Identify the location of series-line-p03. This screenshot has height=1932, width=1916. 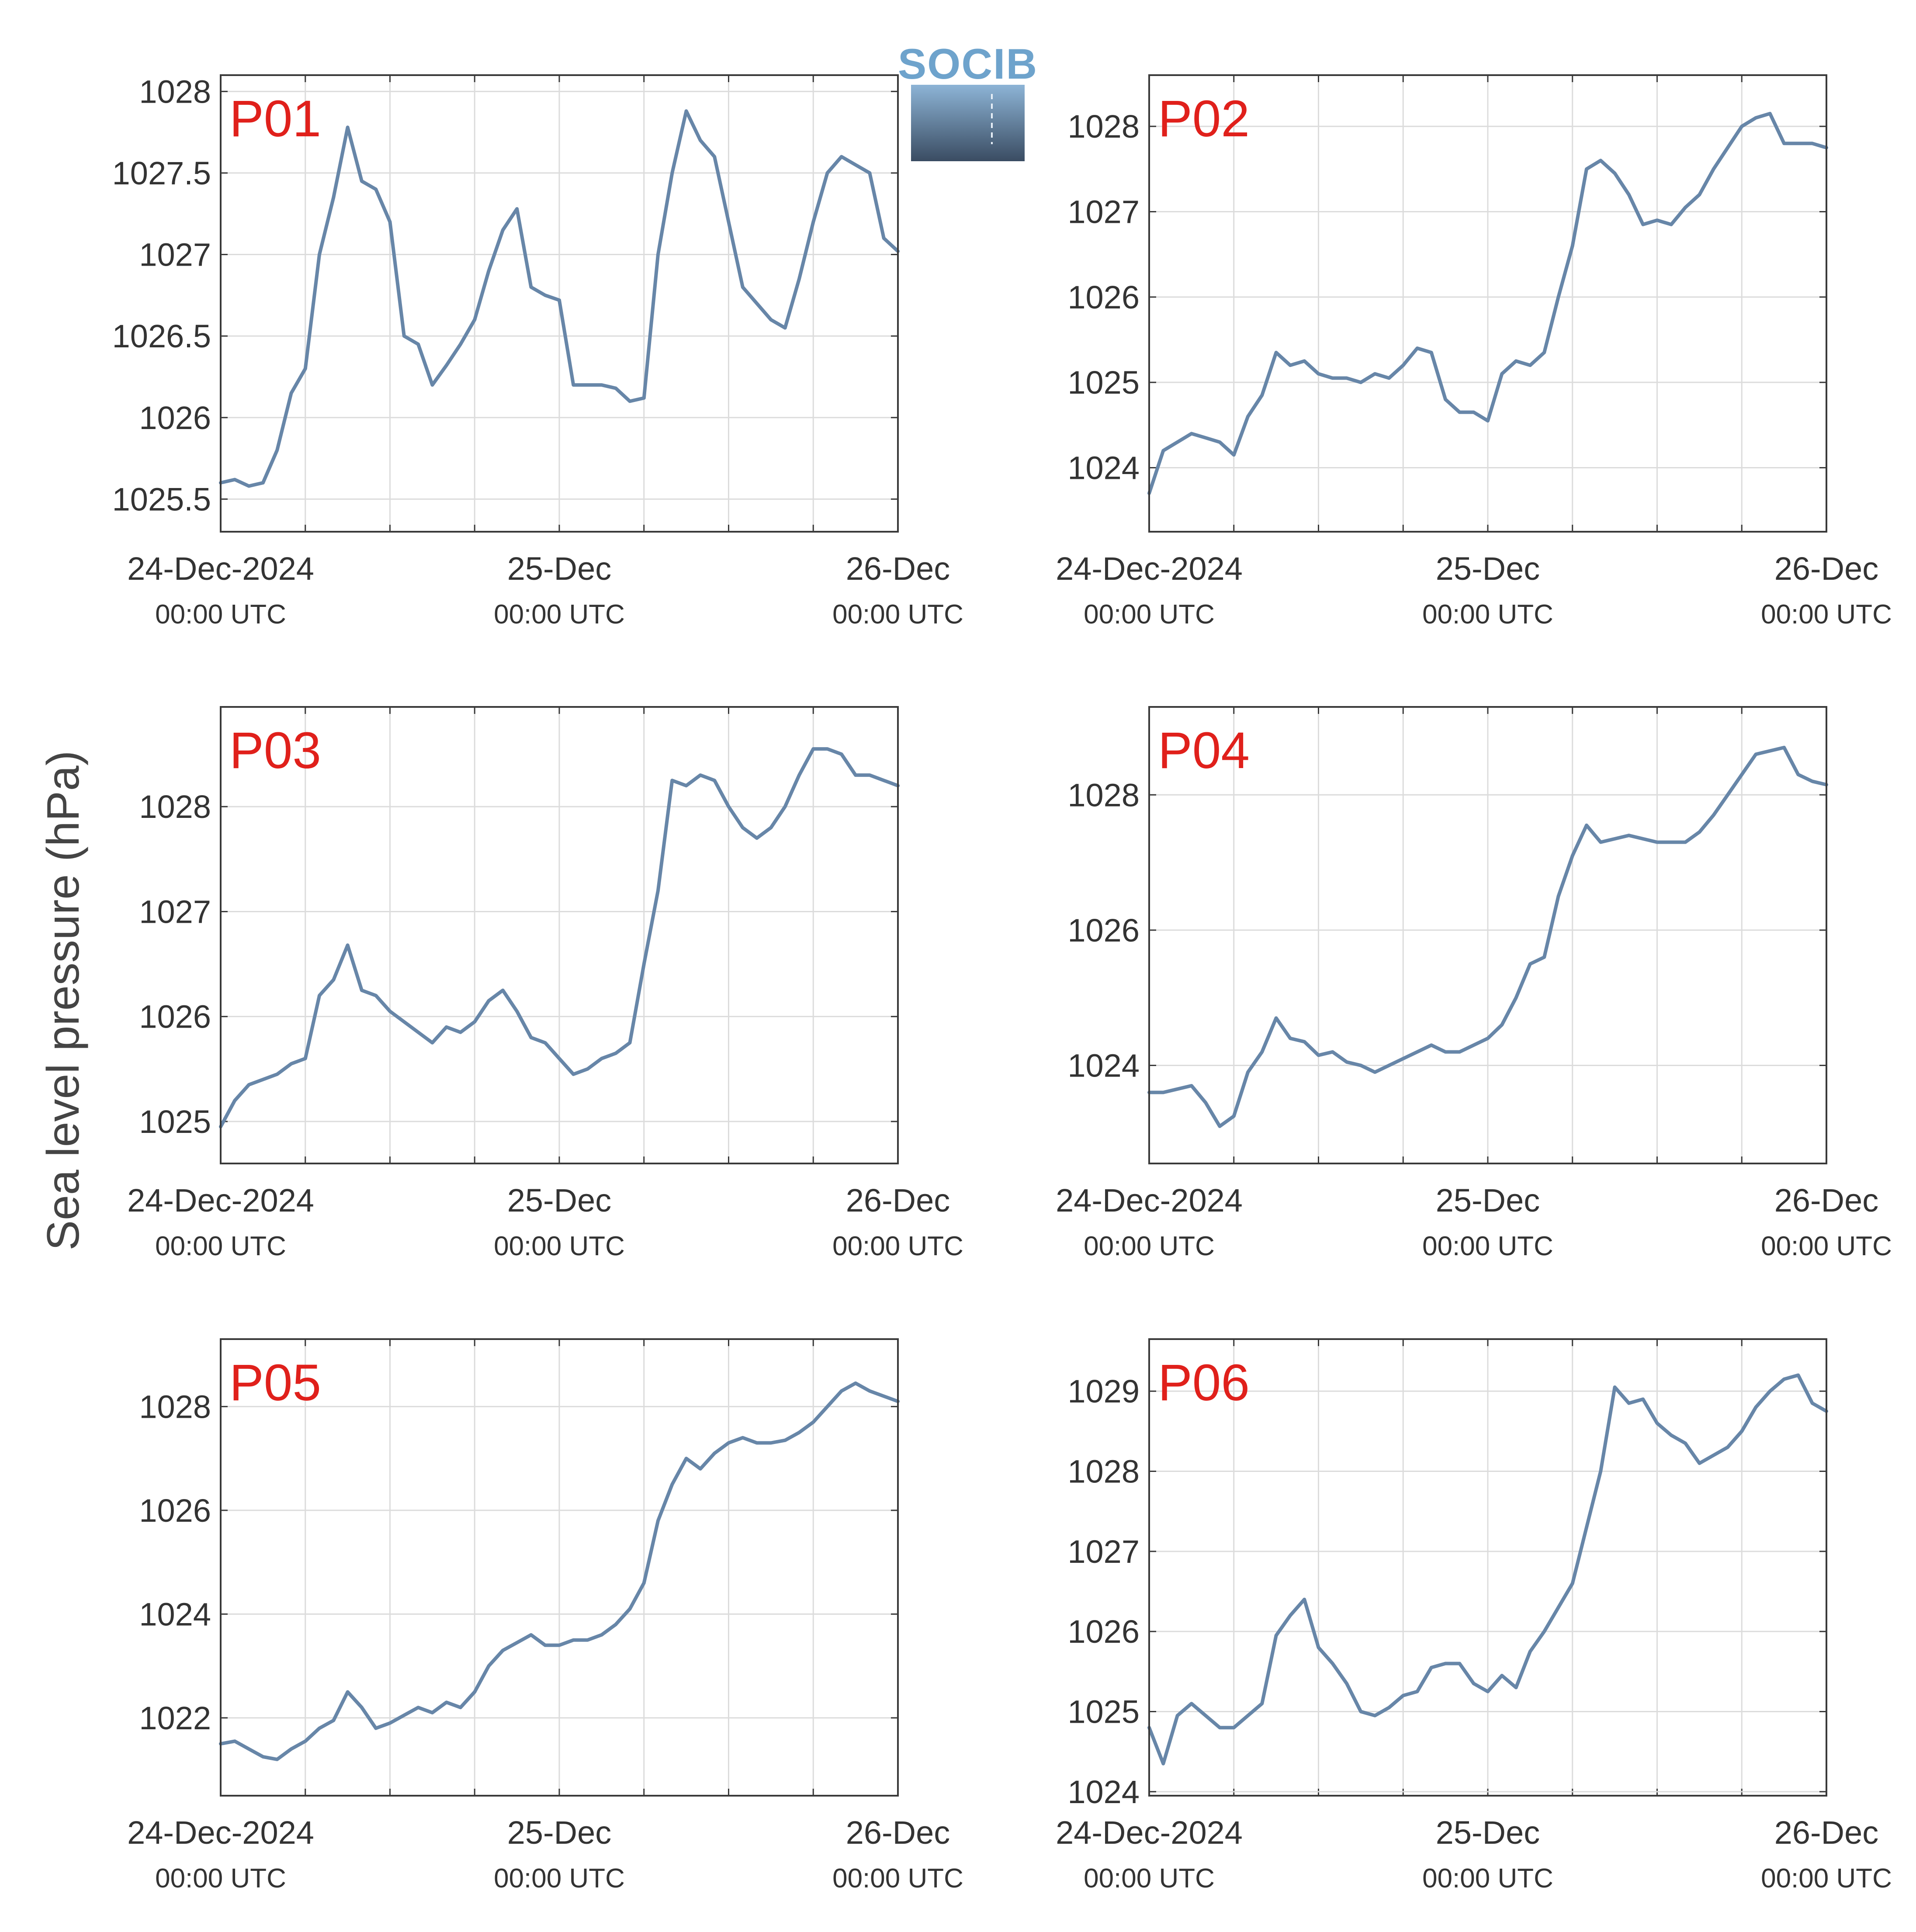
(559, 938).